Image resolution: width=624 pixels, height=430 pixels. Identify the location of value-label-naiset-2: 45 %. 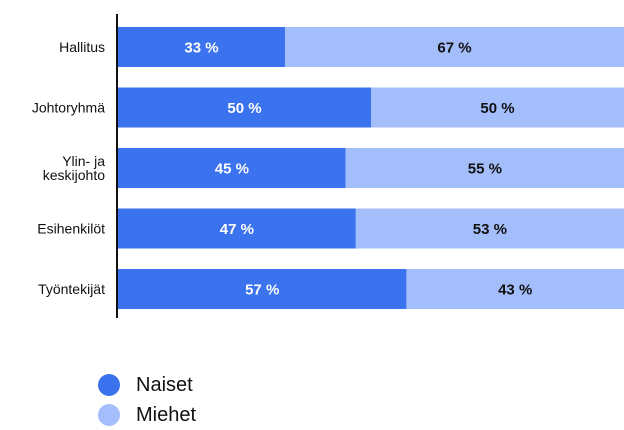
(232, 169).